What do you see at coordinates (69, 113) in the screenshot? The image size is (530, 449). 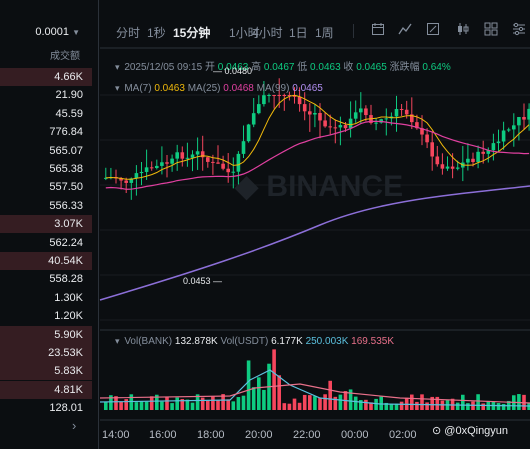 I see `volume-row: 45.59` at bounding box center [69, 113].